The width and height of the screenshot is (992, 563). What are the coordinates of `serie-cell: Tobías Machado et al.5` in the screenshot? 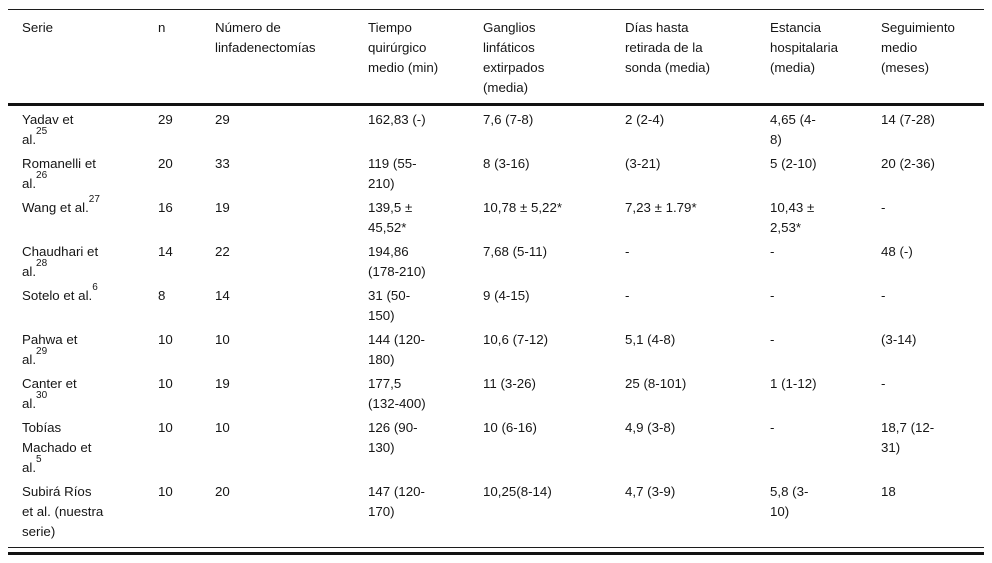 It's located at (83, 446).